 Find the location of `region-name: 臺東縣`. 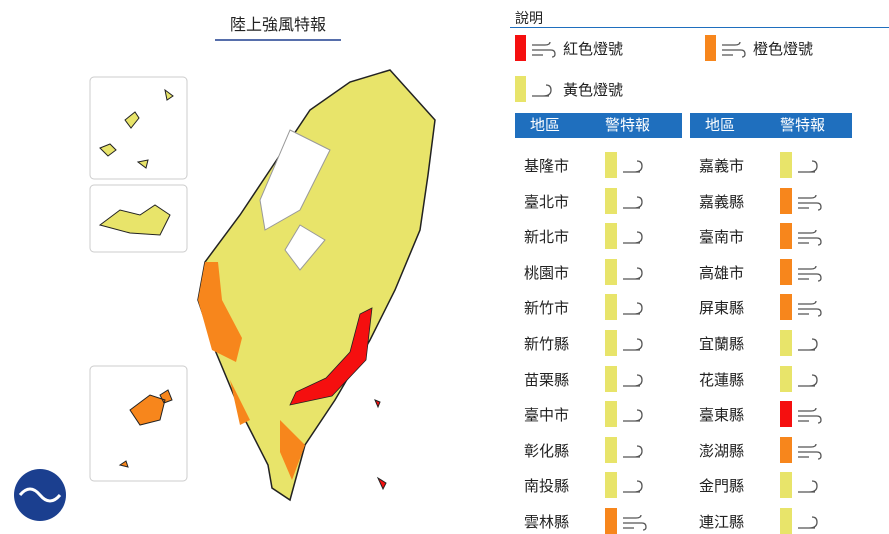

region-name: 臺東縣 is located at coordinates (722, 415).